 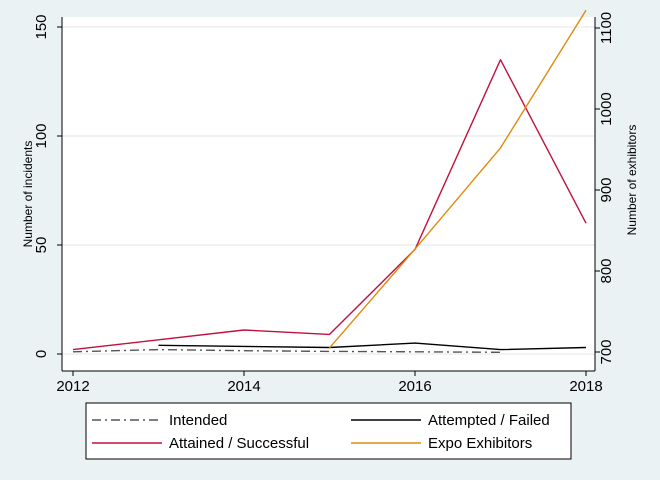 What do you see at coordinates (72, 386) in the screenshot?
I see `x-tick-label-2012: 2012` at bounding box center [72, 386].